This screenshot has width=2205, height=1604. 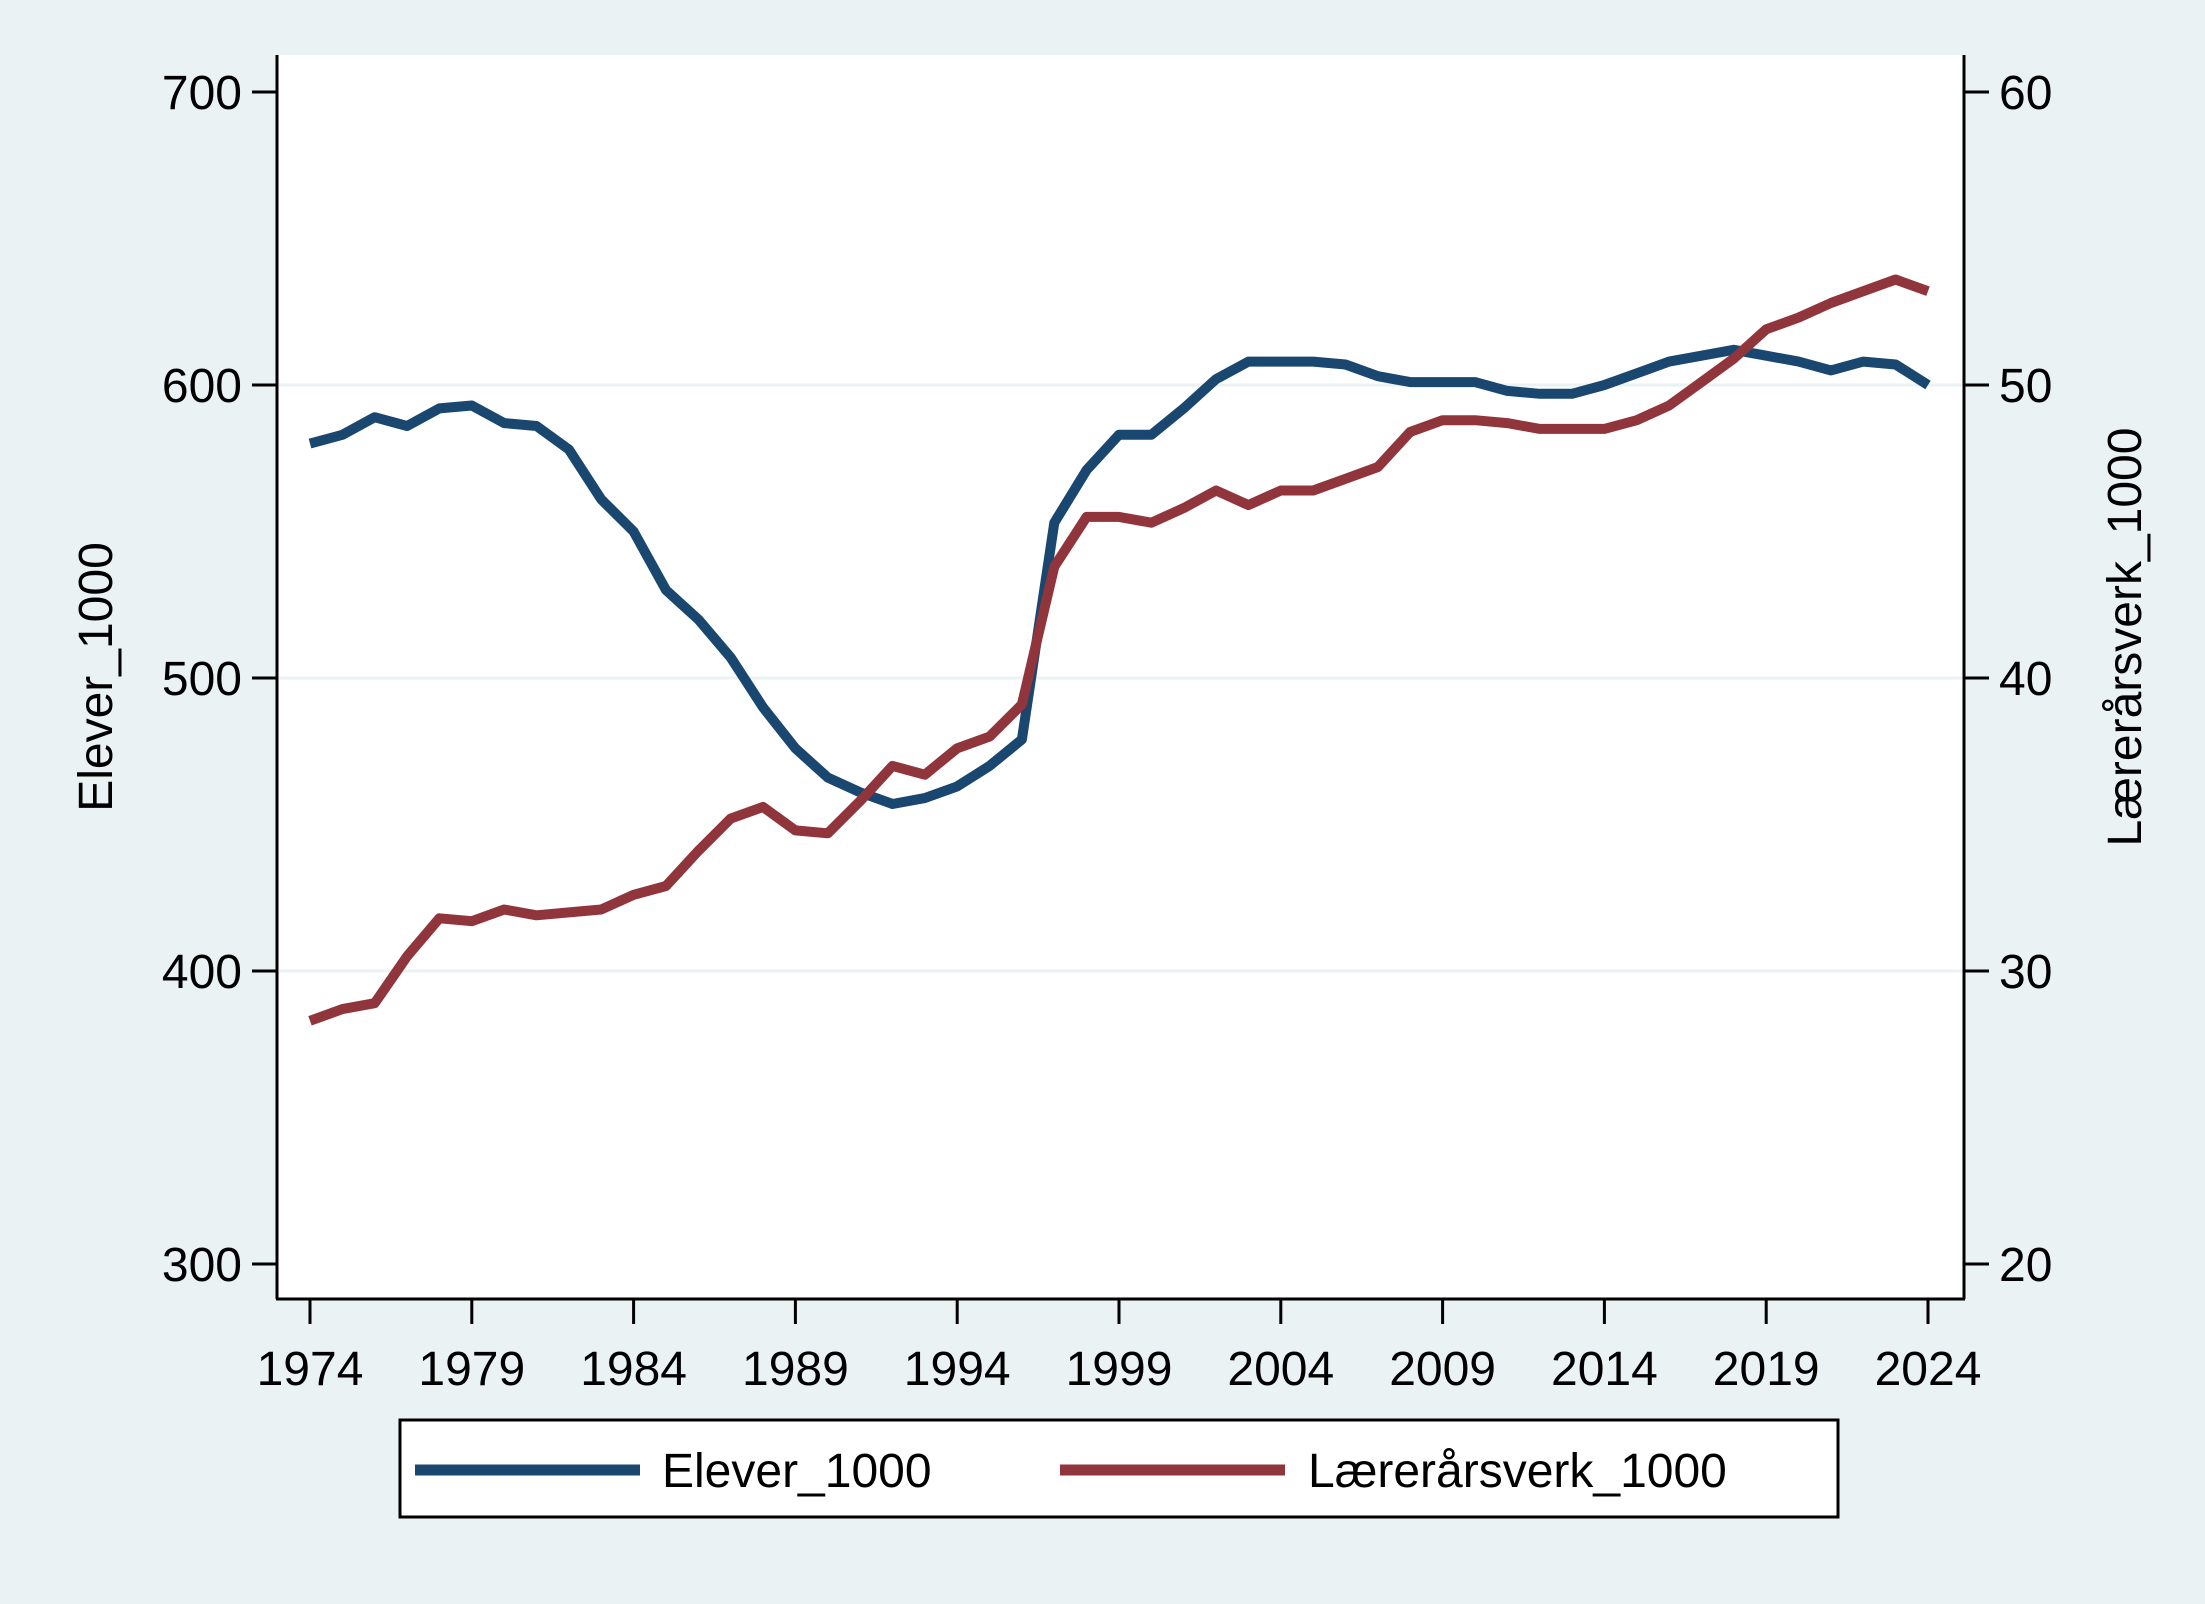 What do you see at coordinates (1442, 1369) in the screenshot?
I see `x-tick-label: 2009` at bounding box center [1442, 1369].